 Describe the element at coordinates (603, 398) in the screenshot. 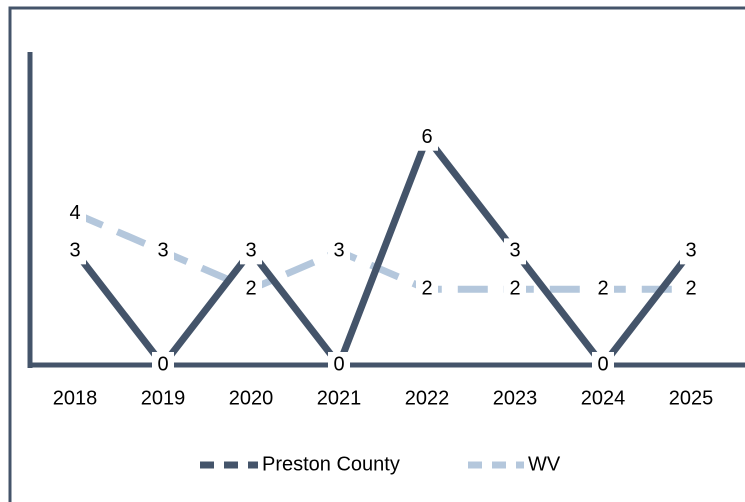

I see `x-tick-label: 2024` at that location.